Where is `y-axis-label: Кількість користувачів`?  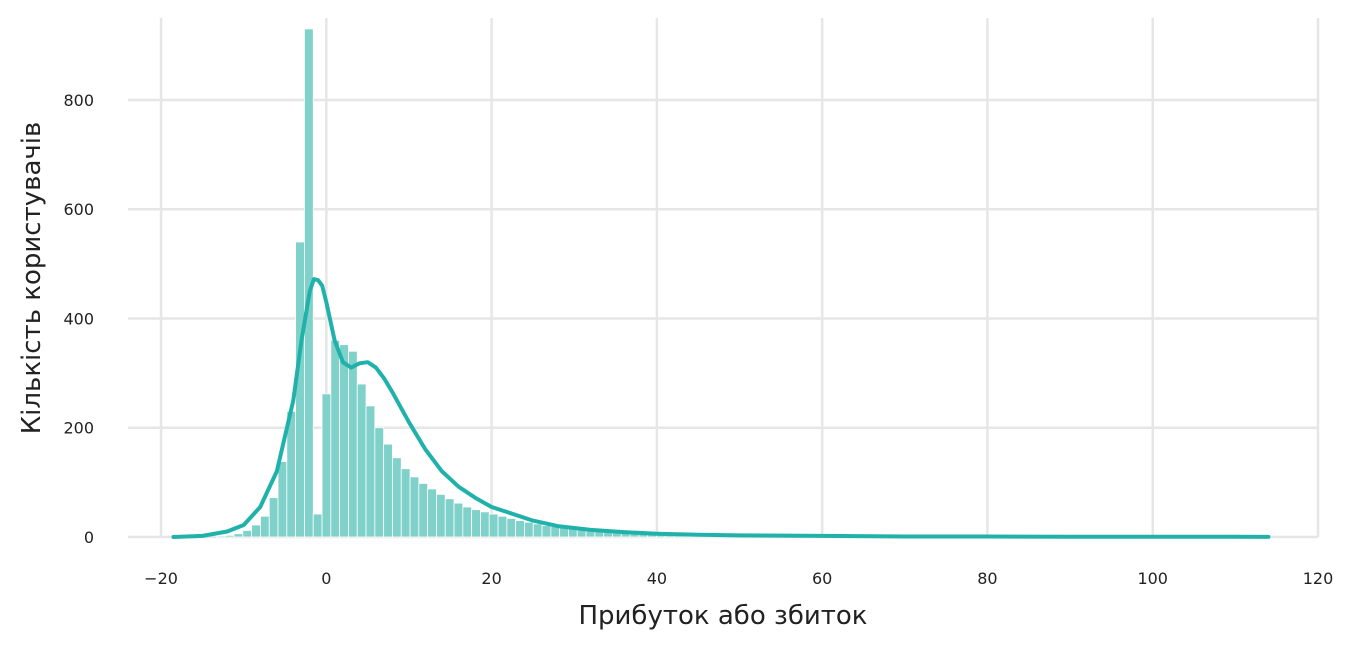
y-axis-label: Кількість користувачів is located at coordinates (32, 278).